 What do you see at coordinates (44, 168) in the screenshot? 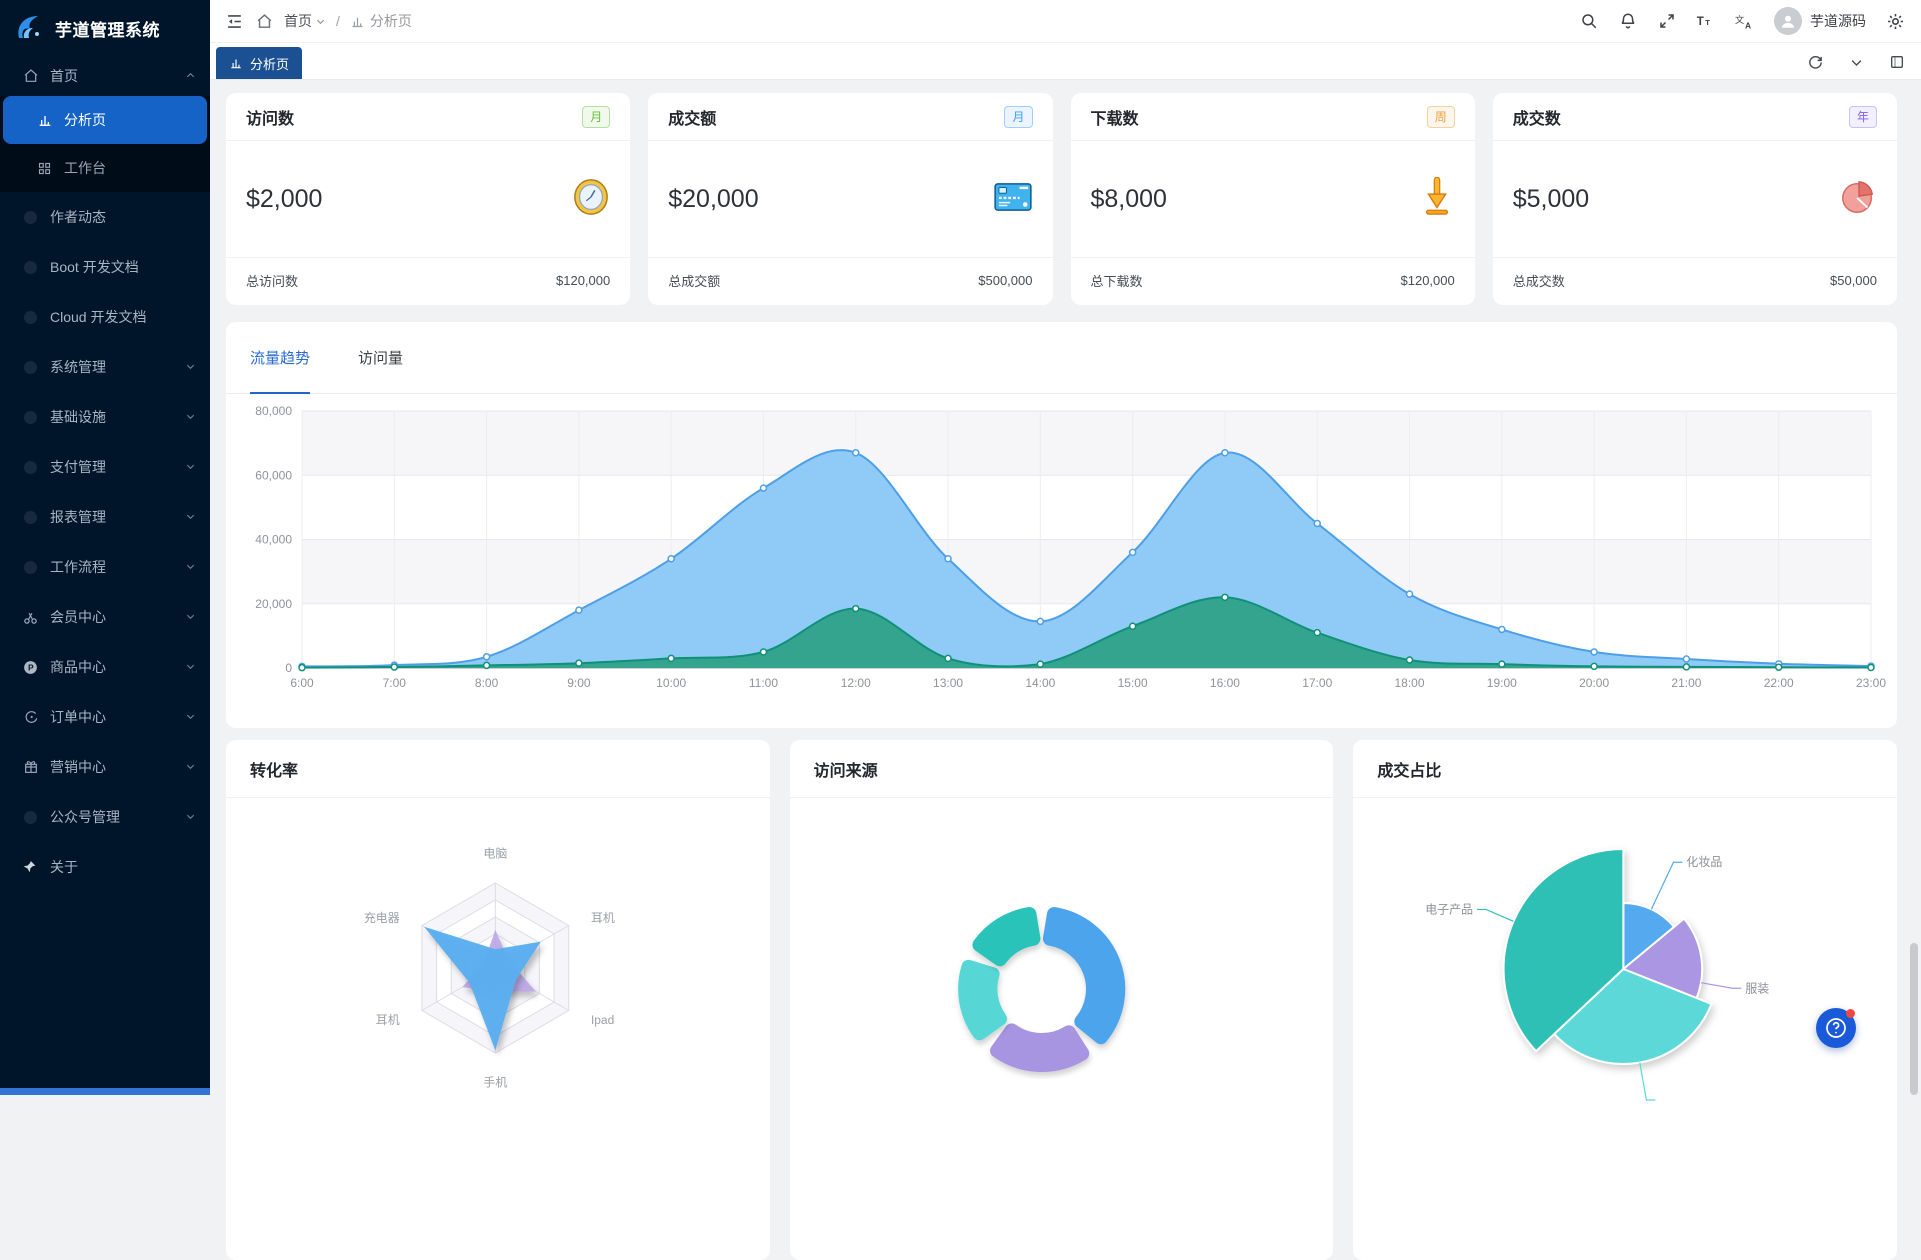
I see `grid-icon` at bounding box center [44, 168].